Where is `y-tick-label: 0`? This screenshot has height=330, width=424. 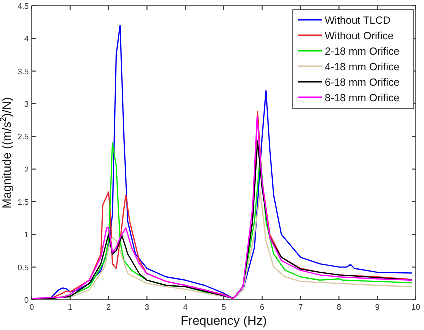
y-tick-label: 0 is located at coordinates (27, 300).